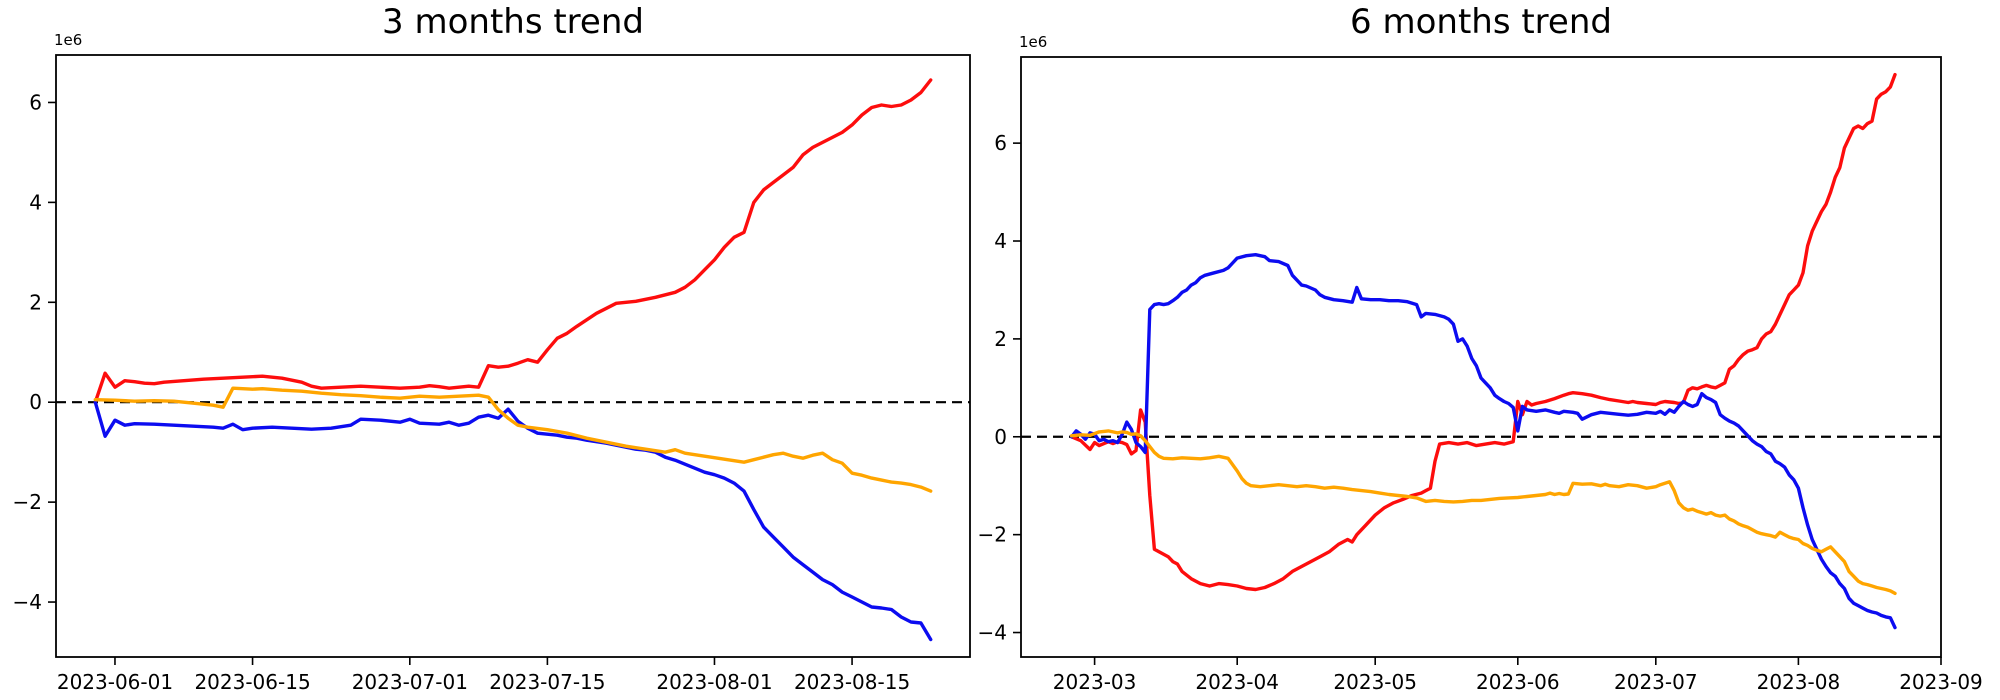  I want to click on x-tick-label: 2023-07-15, so click(547, 682).